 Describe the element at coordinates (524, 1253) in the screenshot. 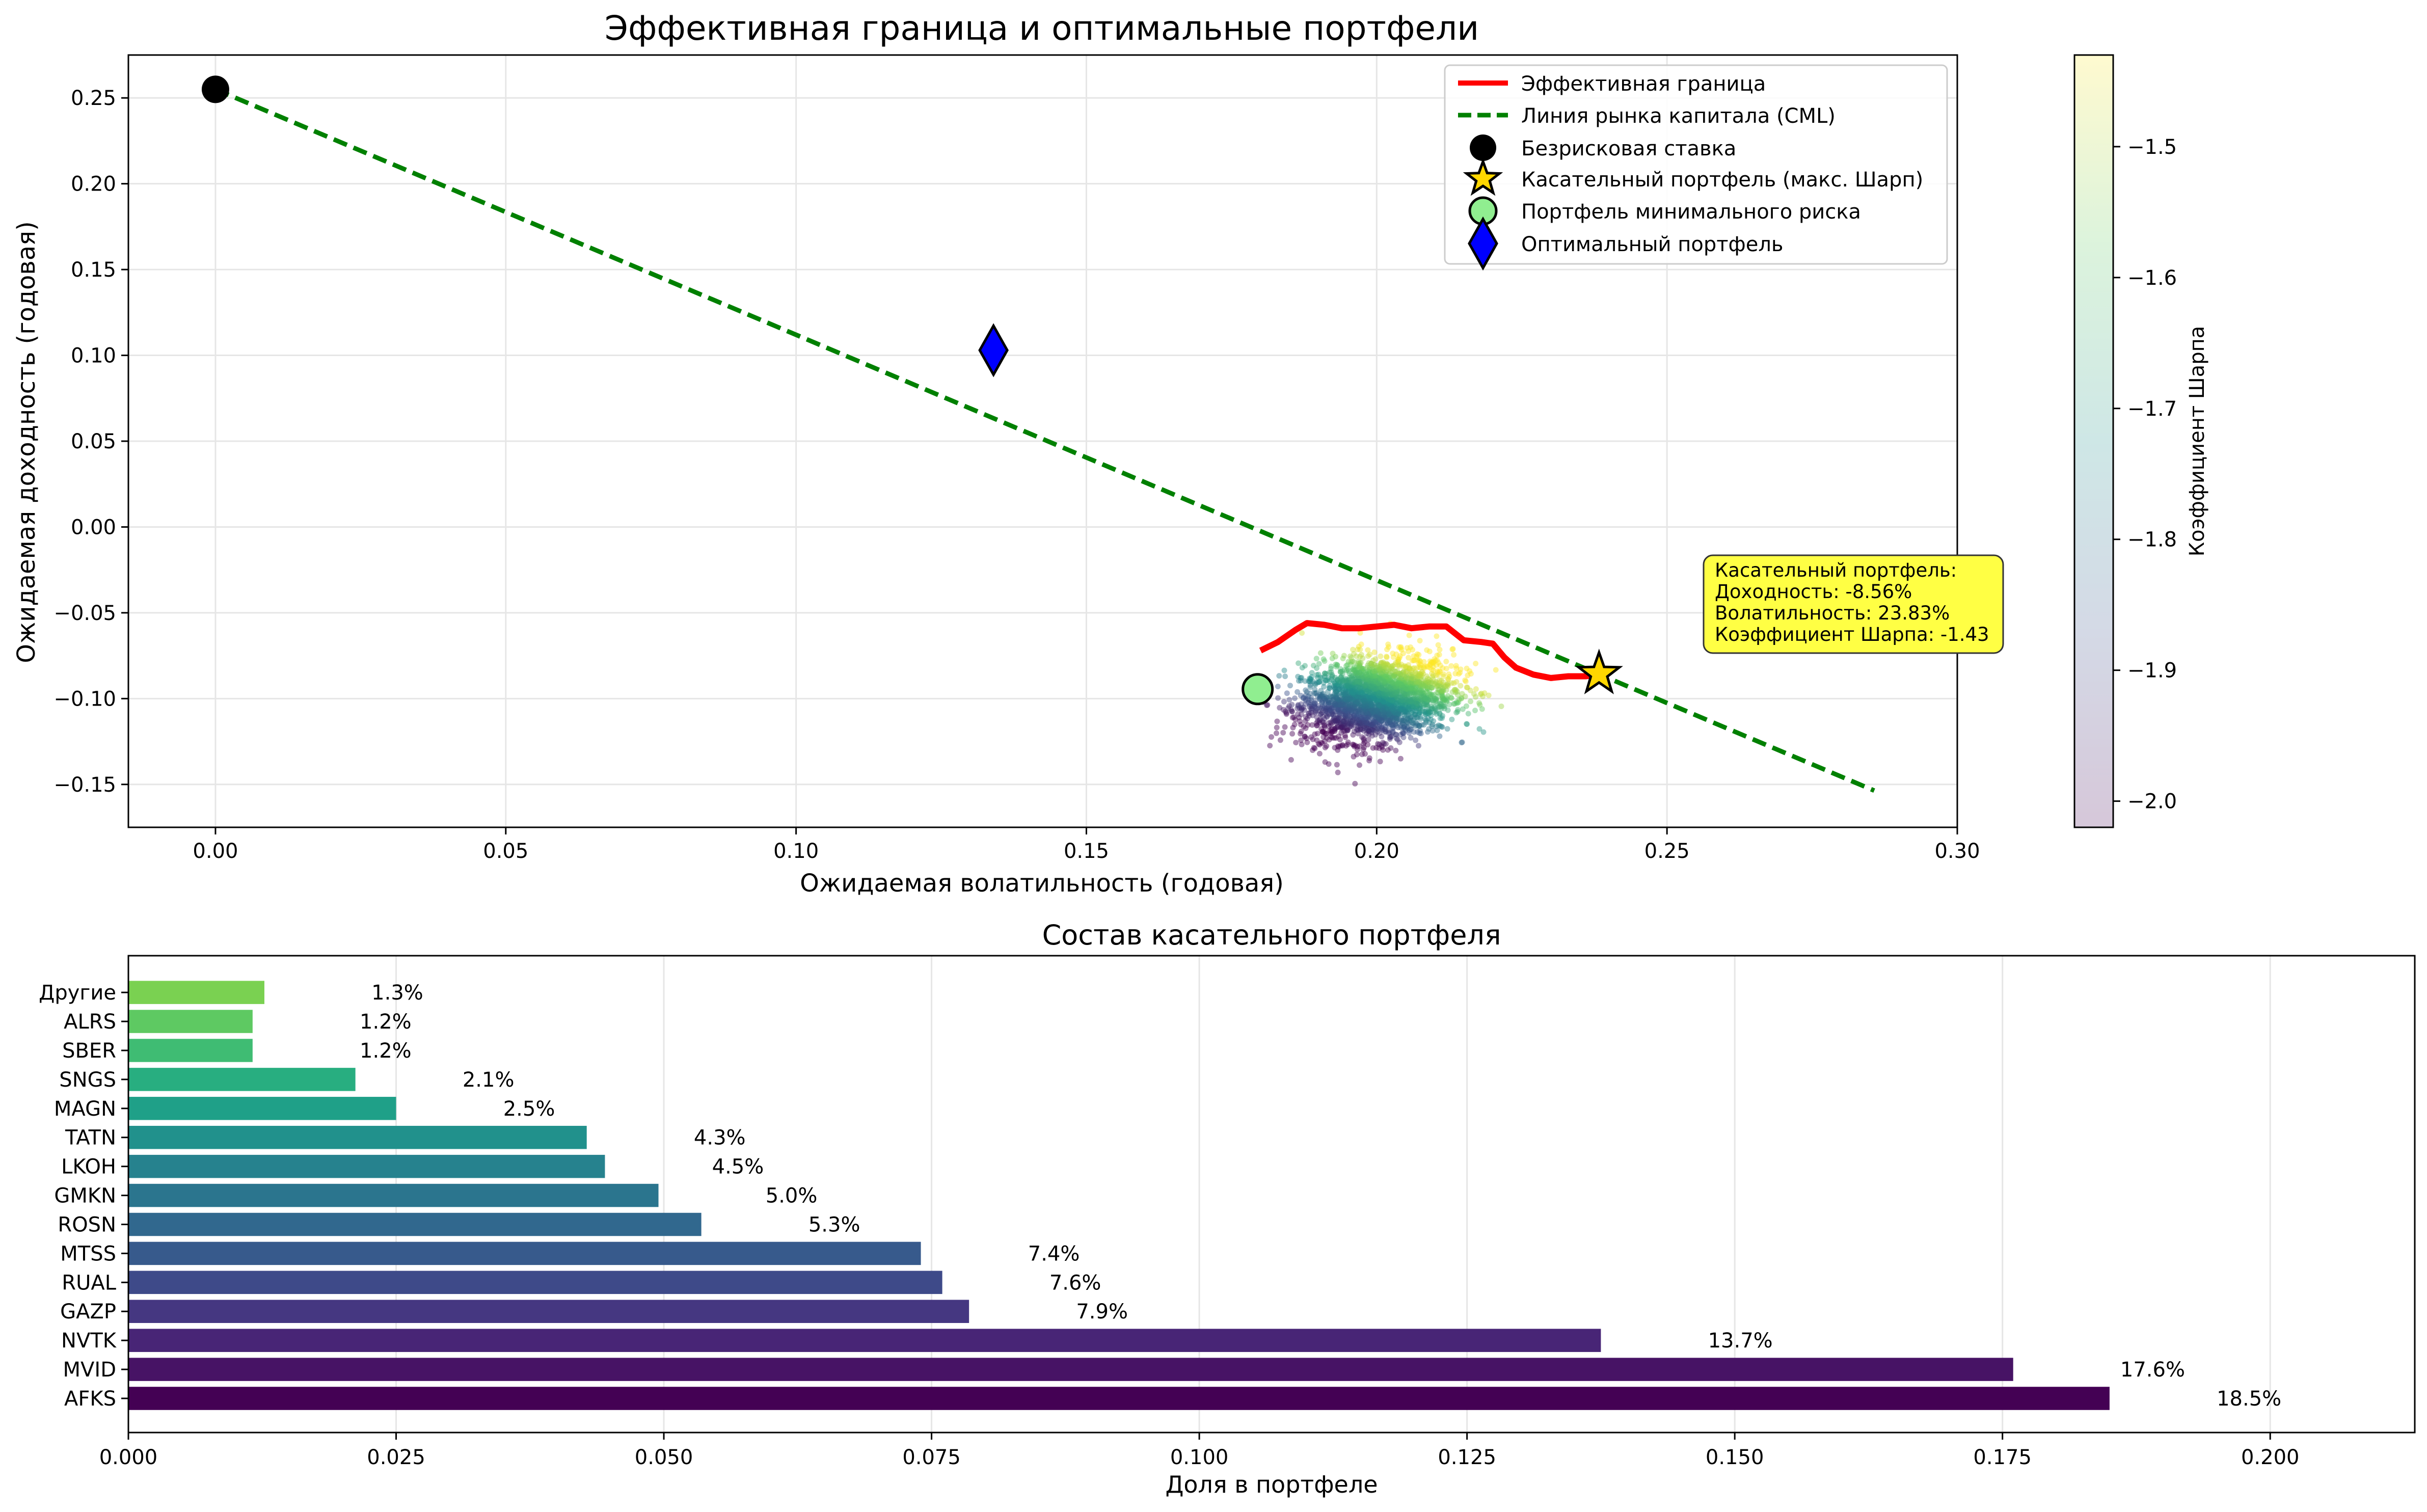

I see `composition-bar` at that location.